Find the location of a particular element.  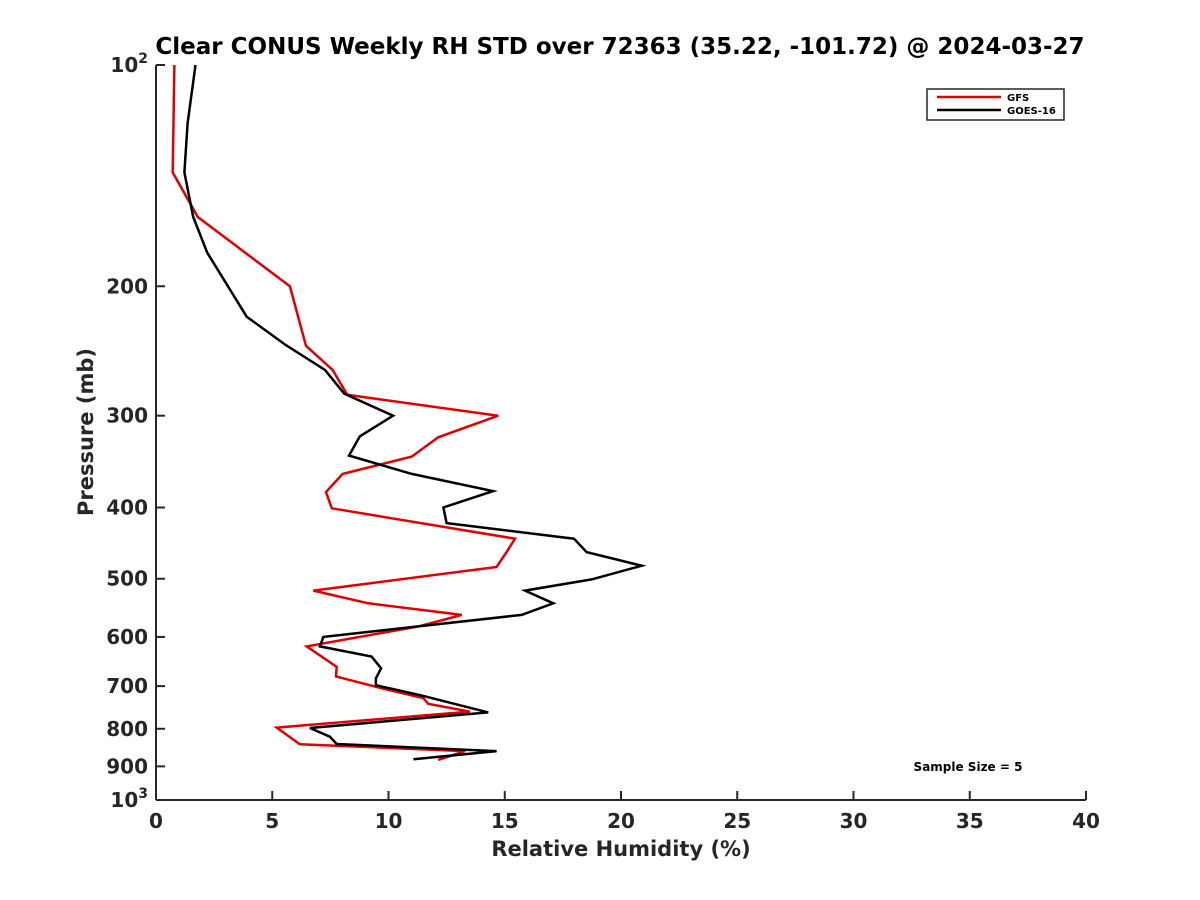

legend-box is located at coordinates (995, 104).